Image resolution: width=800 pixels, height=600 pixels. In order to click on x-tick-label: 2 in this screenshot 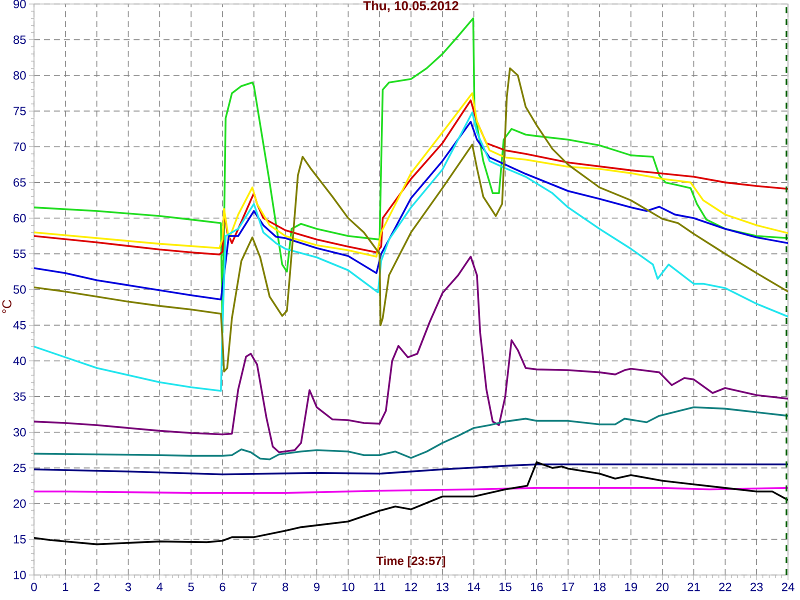, I will do `click(97, 587)`.